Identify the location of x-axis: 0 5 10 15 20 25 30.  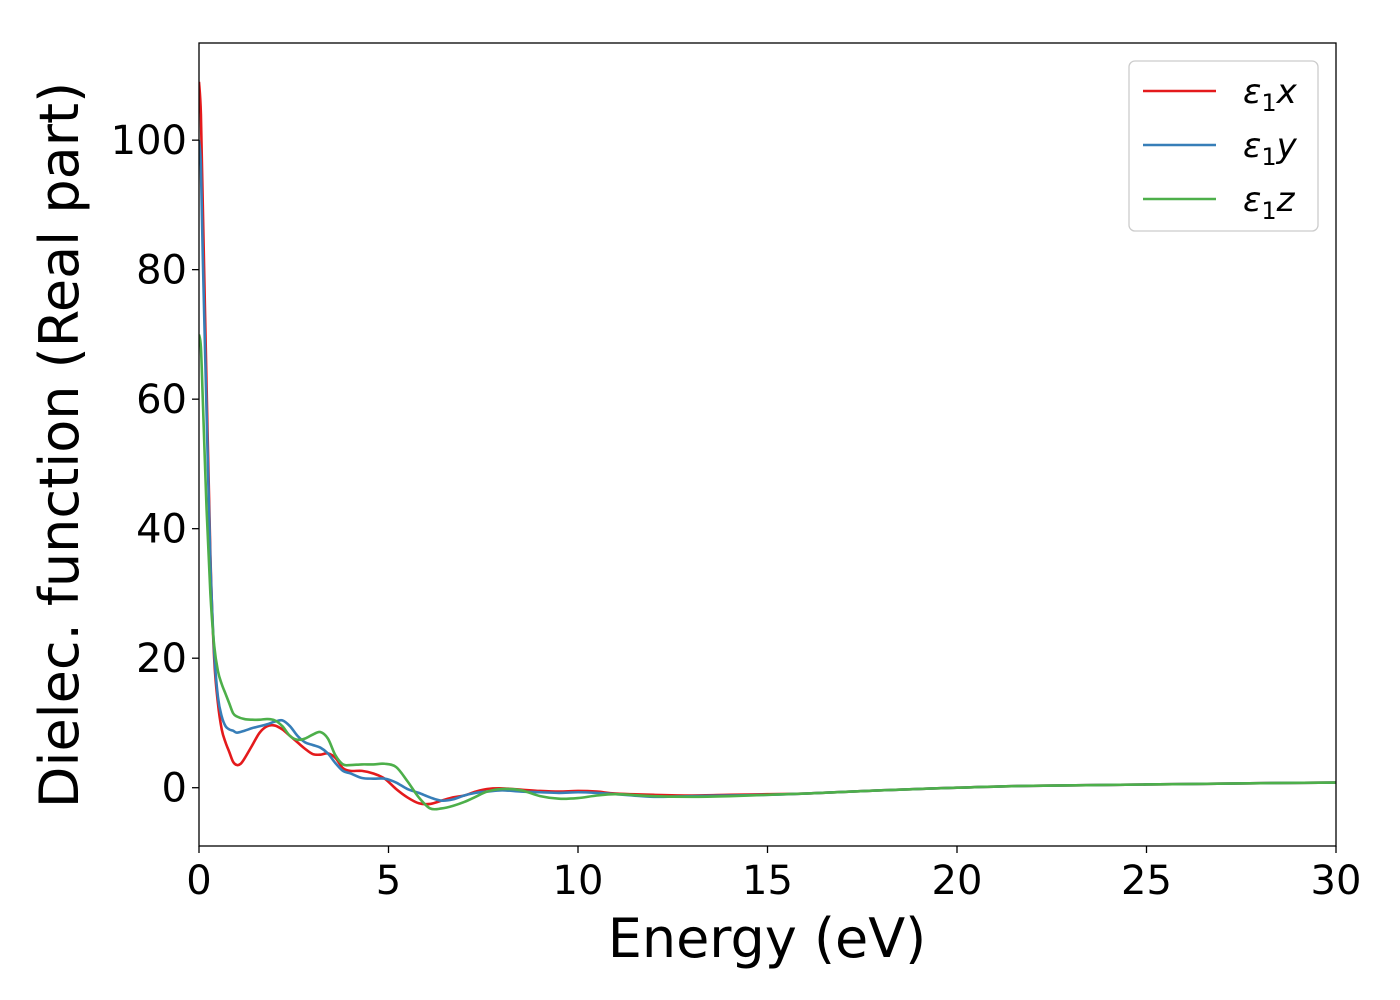
(773, 875).